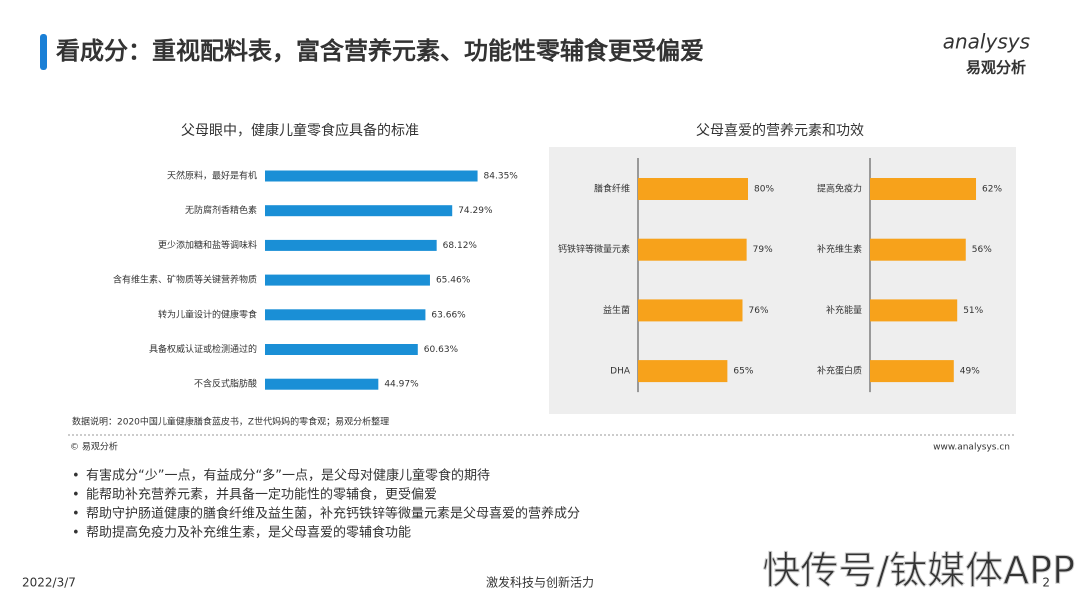  I want to click on category-label: 补充维生素, so click(839, 249).